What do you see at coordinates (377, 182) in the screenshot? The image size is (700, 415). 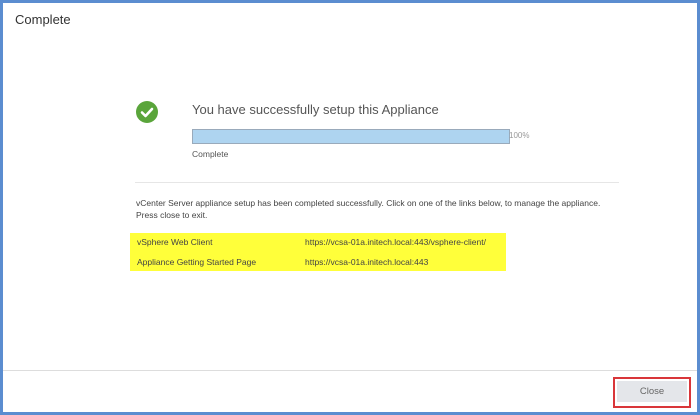 I see `divider` at bounding box center [377, 182].